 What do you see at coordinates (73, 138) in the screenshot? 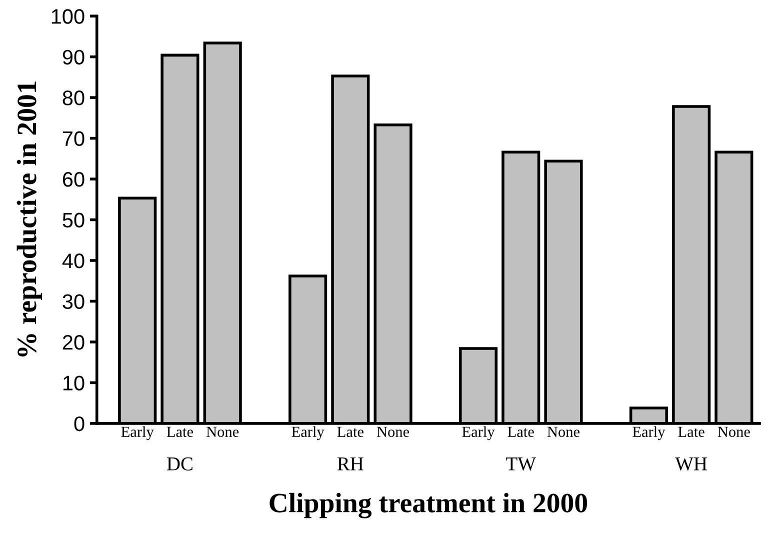
I see `y-tick-label: 70` at bounding box center [73, 138].